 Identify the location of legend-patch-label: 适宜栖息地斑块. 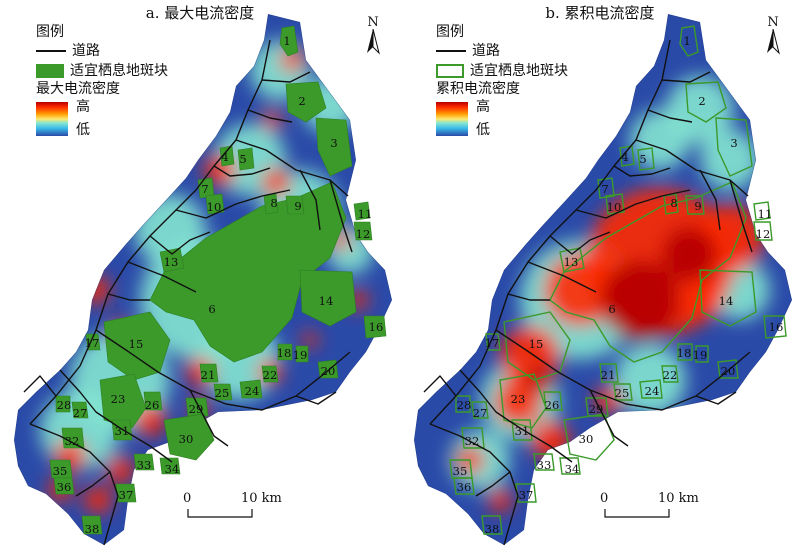
(119, 70).